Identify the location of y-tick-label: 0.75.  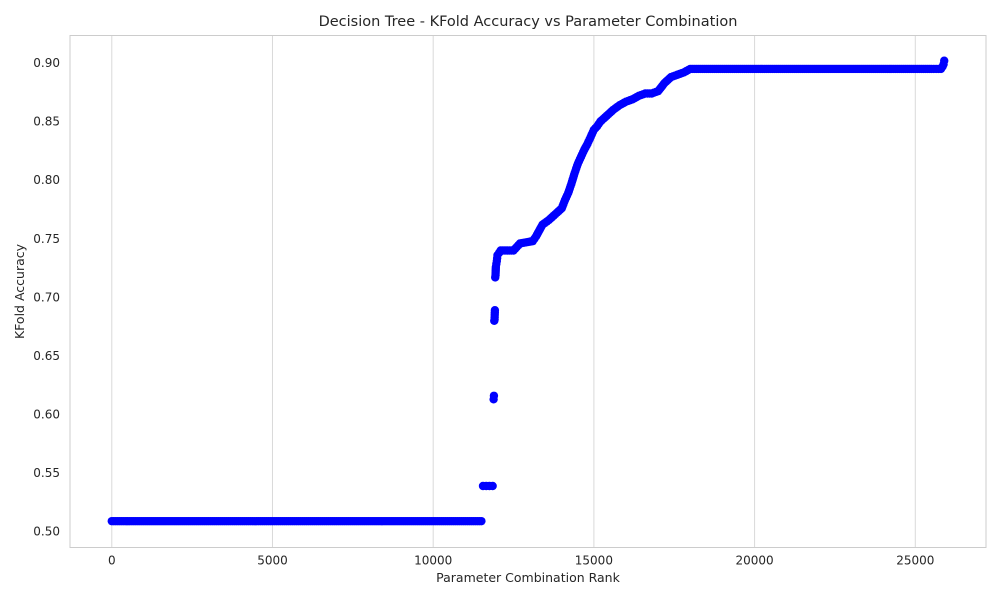
(46, 239).